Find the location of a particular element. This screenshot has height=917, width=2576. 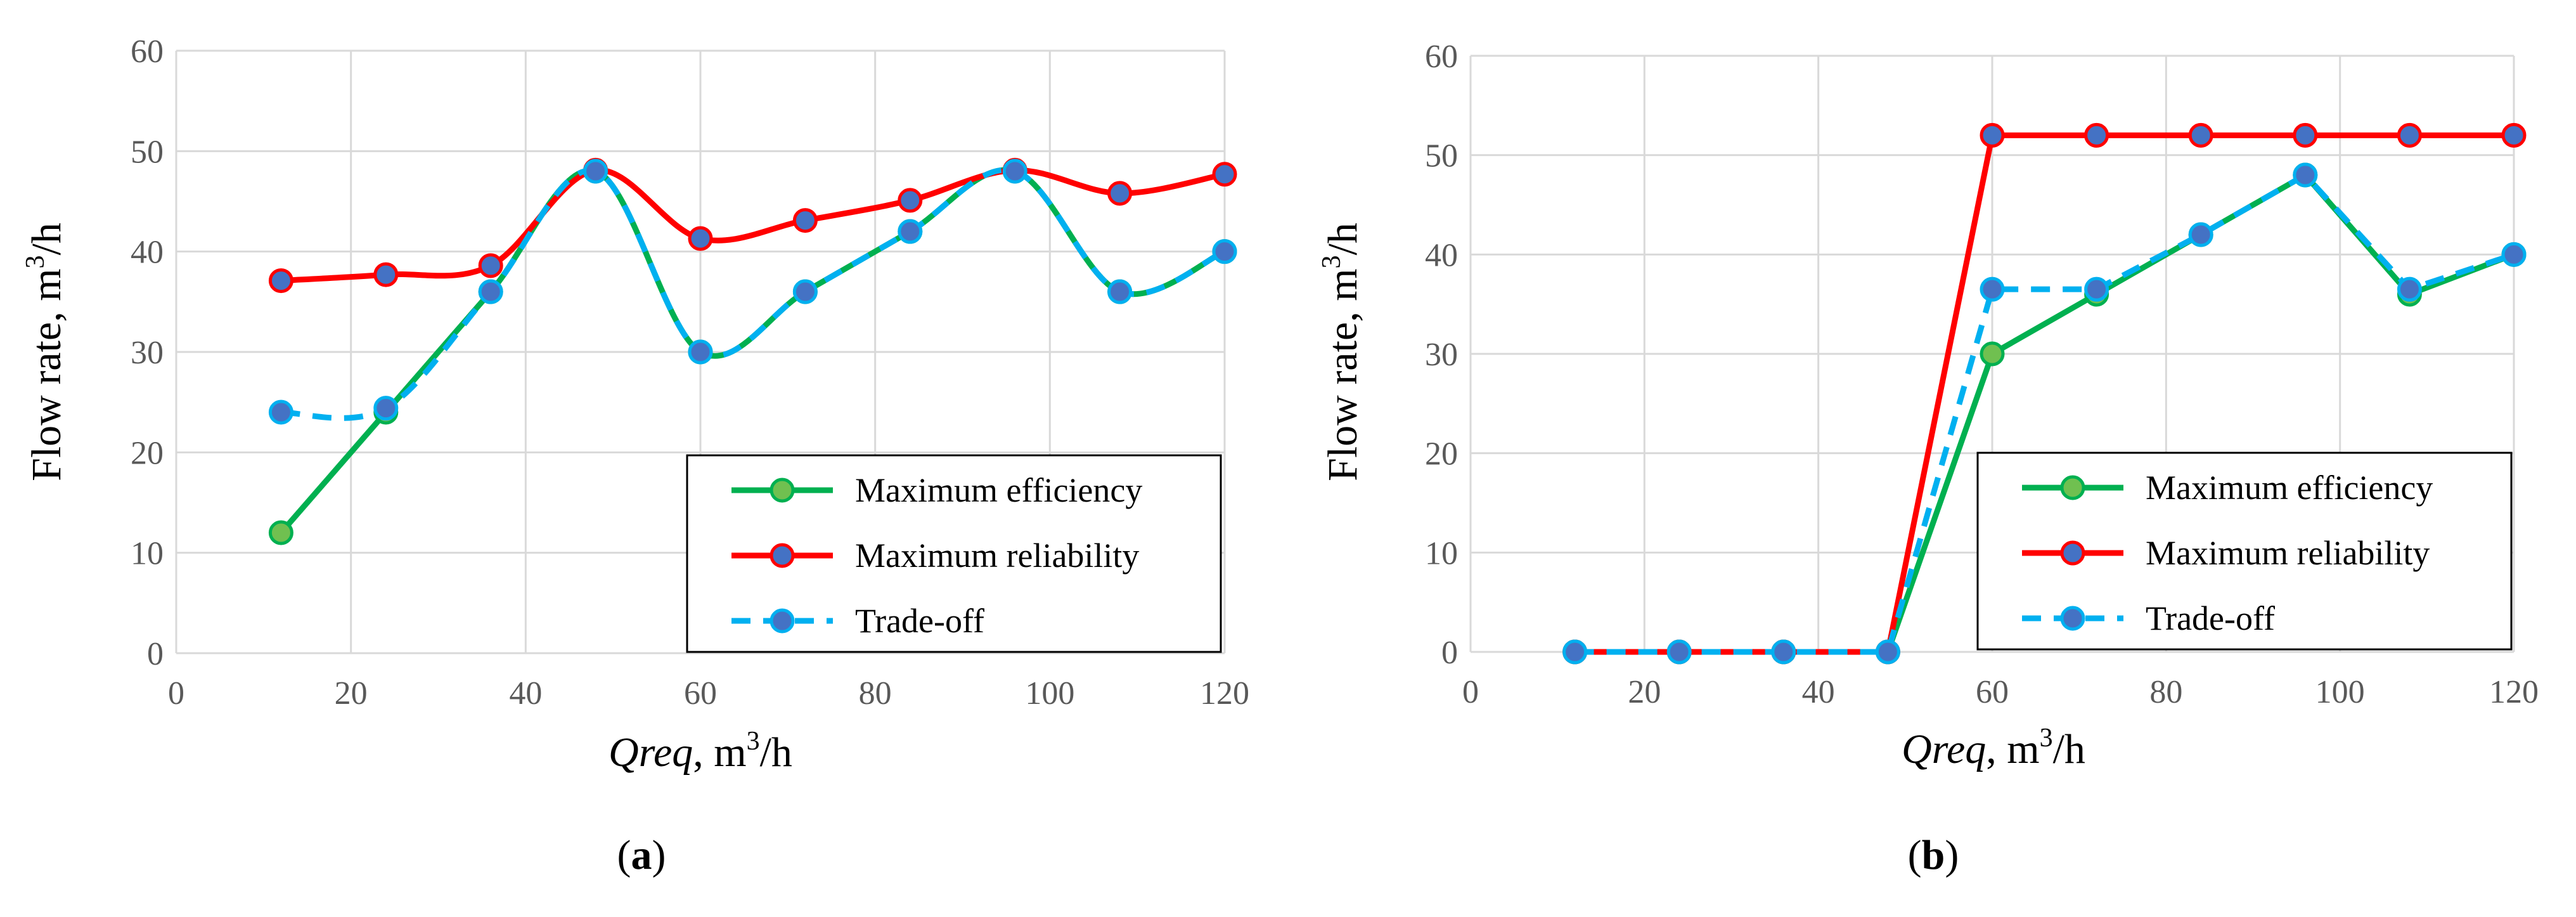

caption-letter: a is located at coordinates (641, 855).